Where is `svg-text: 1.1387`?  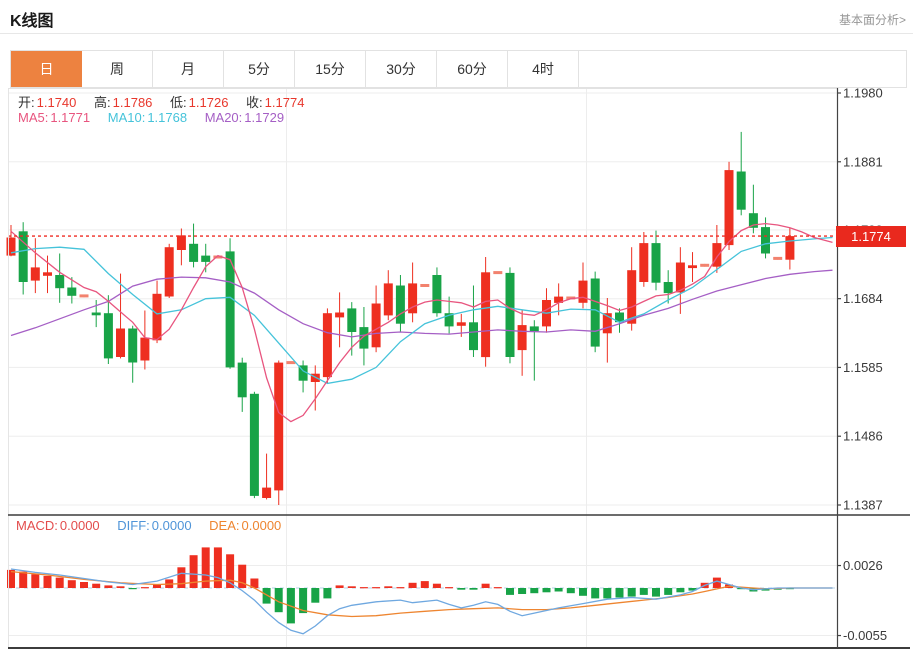 svg-text: 1.1387 is located at coordinates (863, 505).